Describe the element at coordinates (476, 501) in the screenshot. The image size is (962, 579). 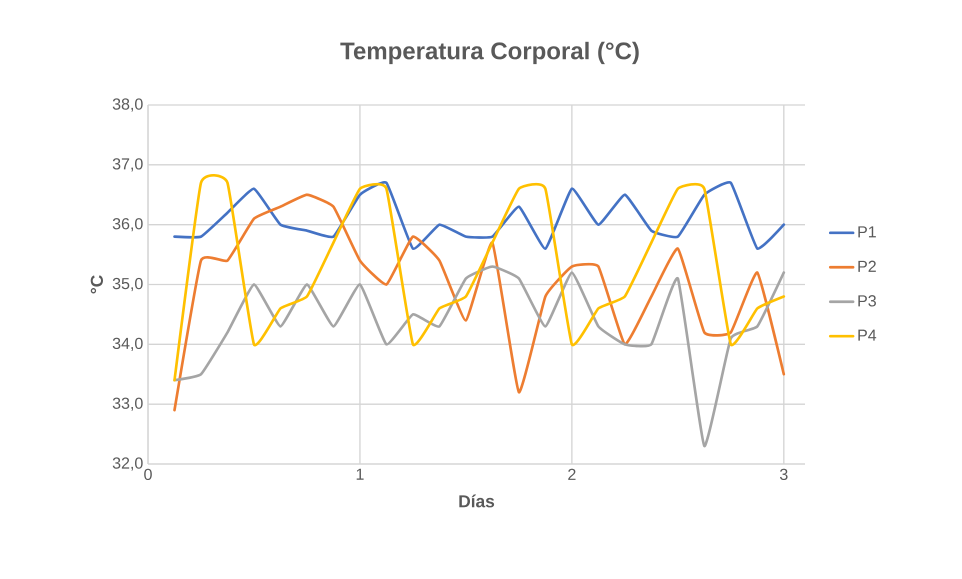
I see `x-axis-title: Días` at that location.